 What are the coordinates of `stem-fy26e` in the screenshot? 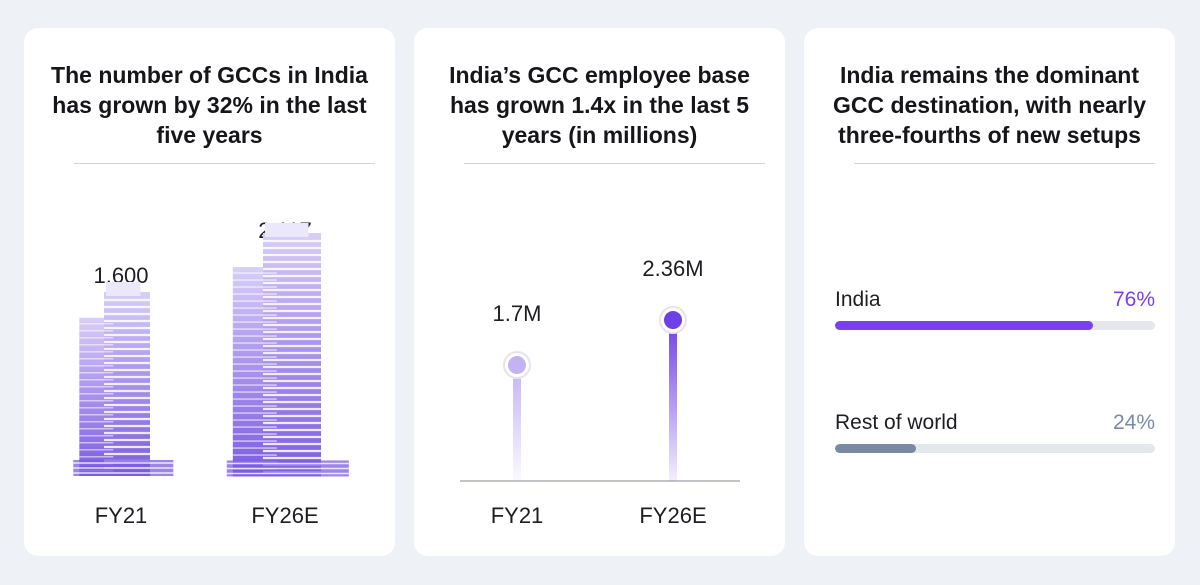 It's located at (673, 400).